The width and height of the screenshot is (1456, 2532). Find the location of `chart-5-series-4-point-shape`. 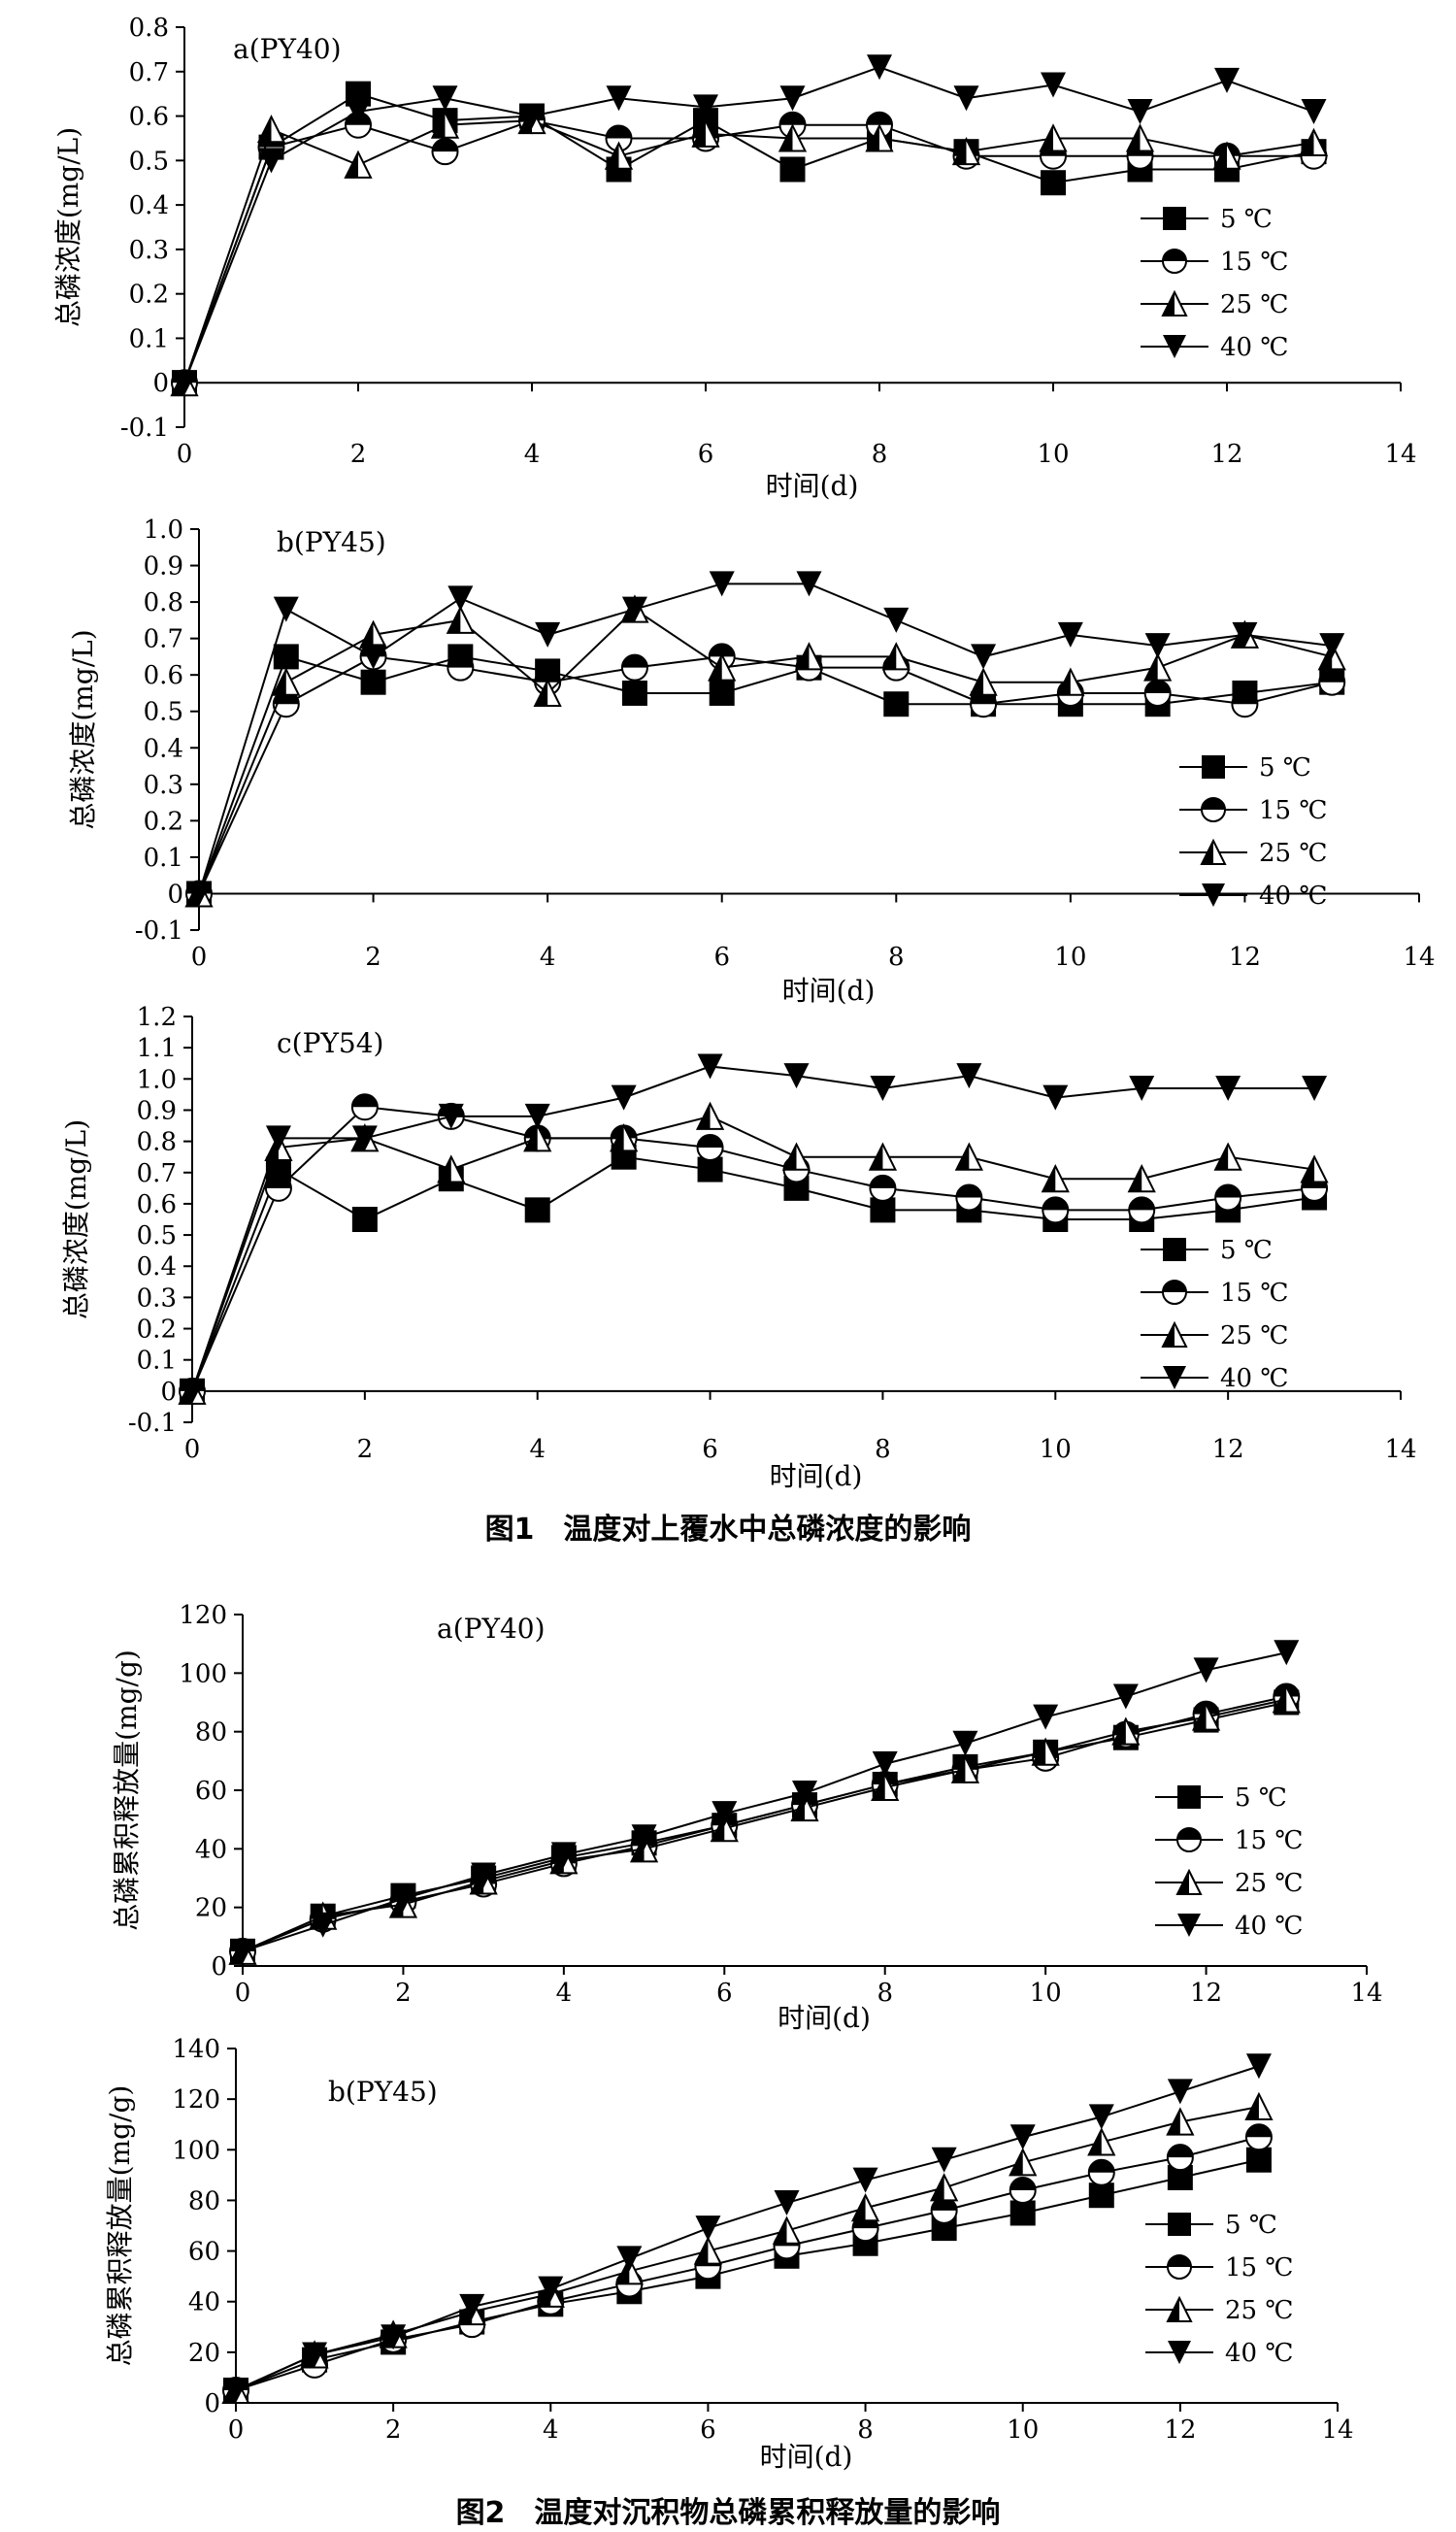

chart-5-series-4-point-shape is located at coordinates (1180, 2092).